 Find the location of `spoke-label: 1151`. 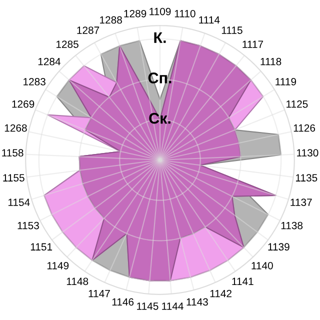

spoke-label: 1151 is located at coordinates (41, 247).